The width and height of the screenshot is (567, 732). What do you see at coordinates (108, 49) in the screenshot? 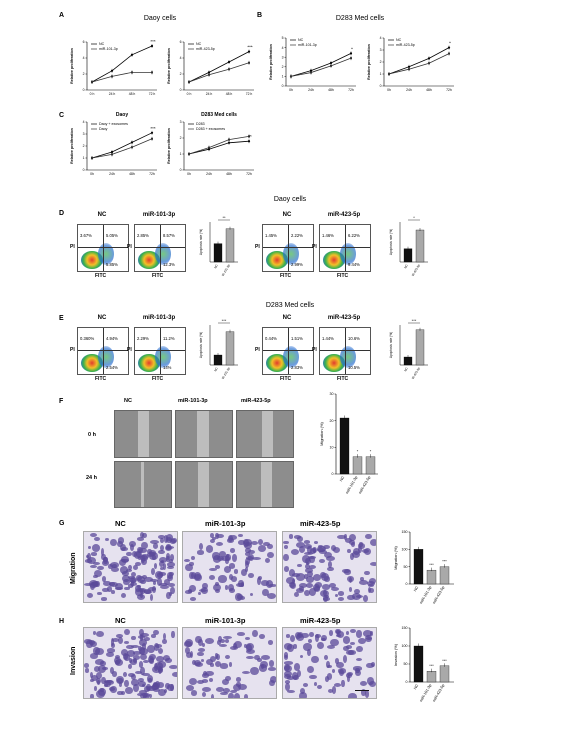
I see `legend-label: miR-101-3p` at bounding box center [108, 49].